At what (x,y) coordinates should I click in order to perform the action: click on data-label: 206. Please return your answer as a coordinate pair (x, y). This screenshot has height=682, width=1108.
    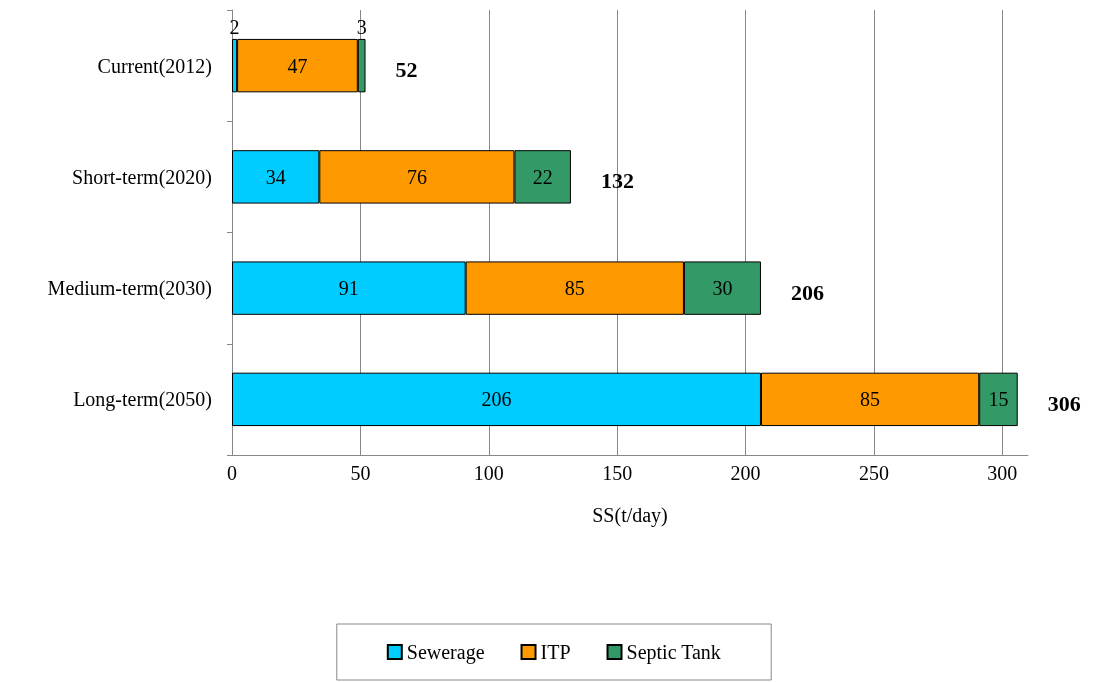
    Looking at the image, I should click on (496, 399).